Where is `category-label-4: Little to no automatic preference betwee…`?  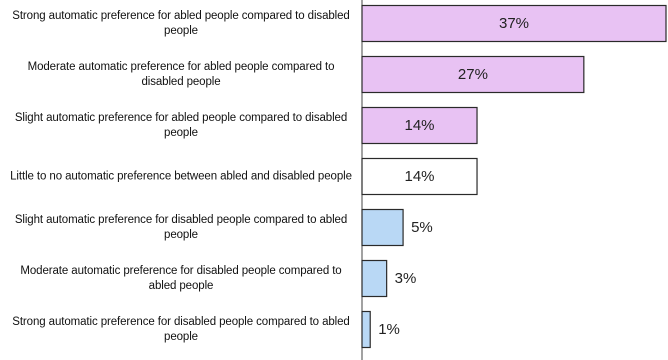
category-label-4: Little to no automatic preference betwee… is located at coordinates (181, 176).